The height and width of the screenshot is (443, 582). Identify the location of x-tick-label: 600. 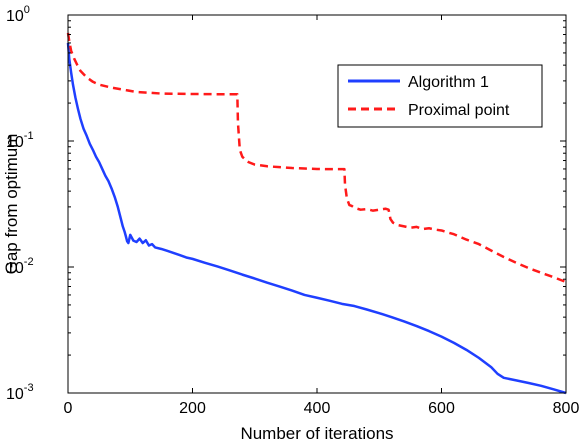
(441, 408).